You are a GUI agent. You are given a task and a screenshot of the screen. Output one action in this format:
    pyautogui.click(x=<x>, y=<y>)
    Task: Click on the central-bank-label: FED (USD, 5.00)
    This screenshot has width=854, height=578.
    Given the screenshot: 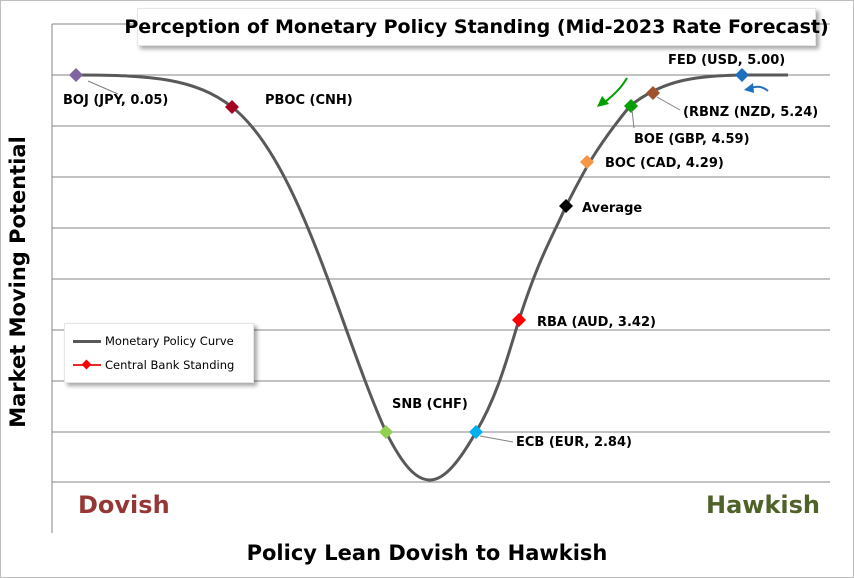 What is the action you would take?
    pyautogui.click(x=726, y=60)
    